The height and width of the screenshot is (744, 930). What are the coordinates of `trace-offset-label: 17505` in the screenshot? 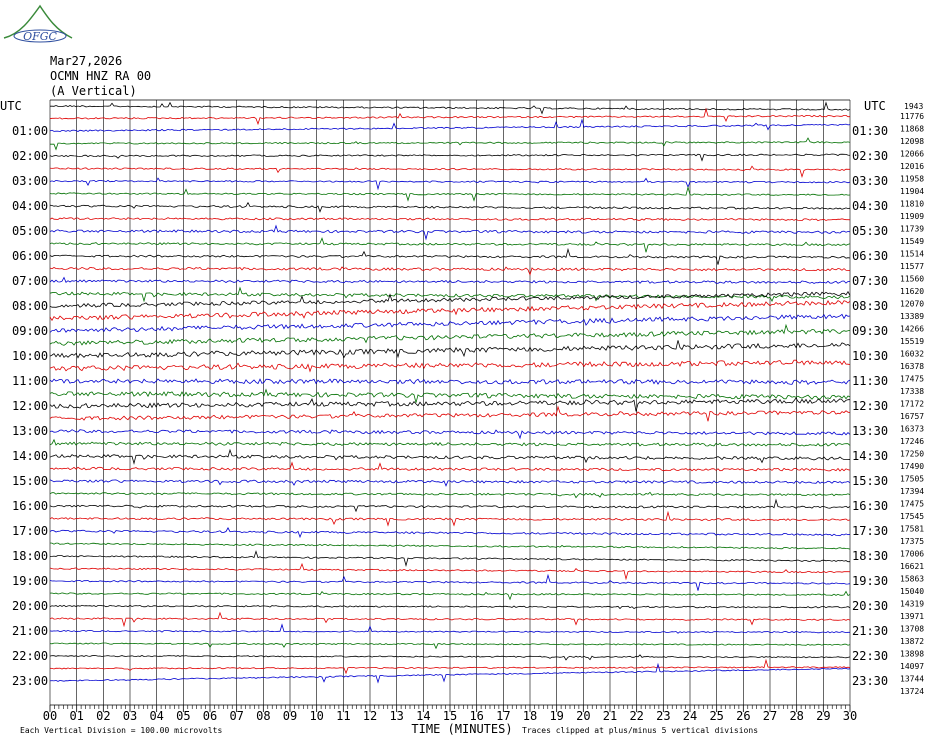 It's located at (912, 479).